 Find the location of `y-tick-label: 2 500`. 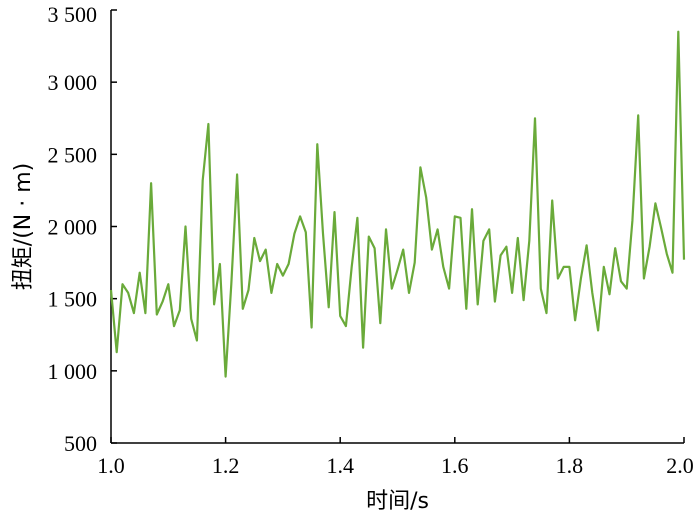

y-tick-label: 2 500 is located at coordinates (73, 154).